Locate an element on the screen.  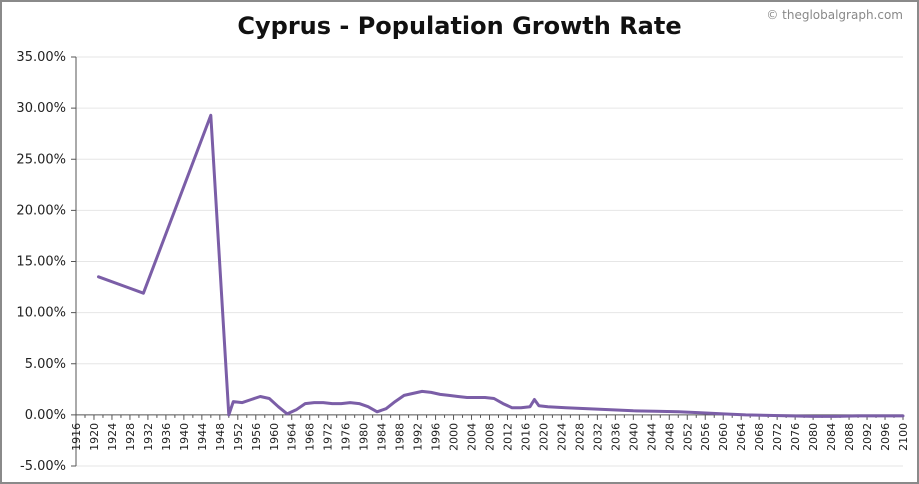
credit-text: © theglobalgraph.com is located at coordinates (834, 15).